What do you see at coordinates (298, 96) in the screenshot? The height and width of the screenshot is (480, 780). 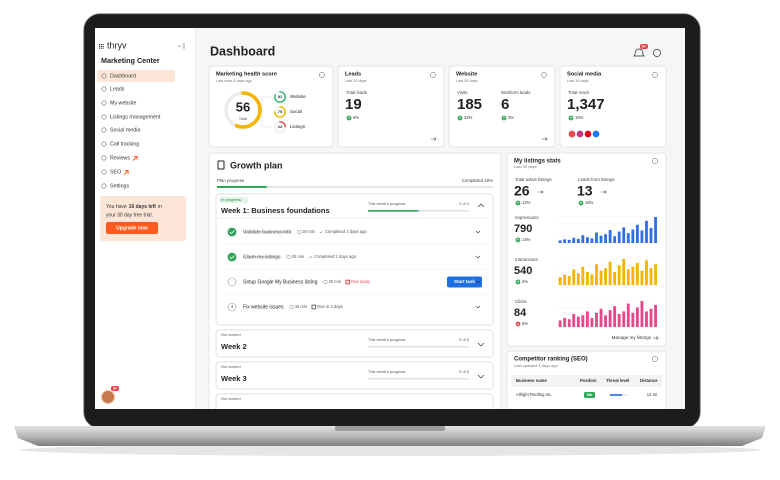 I see `part-label: Website` at bounding box center [298, 96].